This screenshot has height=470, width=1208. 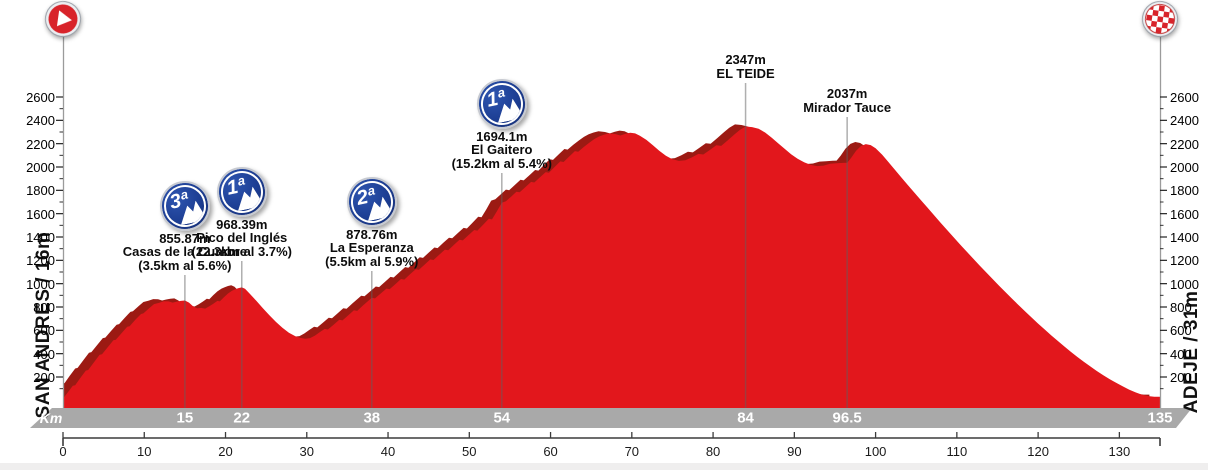 What do you see at coordinates (1184, 191) in the screenshot?
I see `y-axis-label-right: 1800` at bounding box center [1184, 191].